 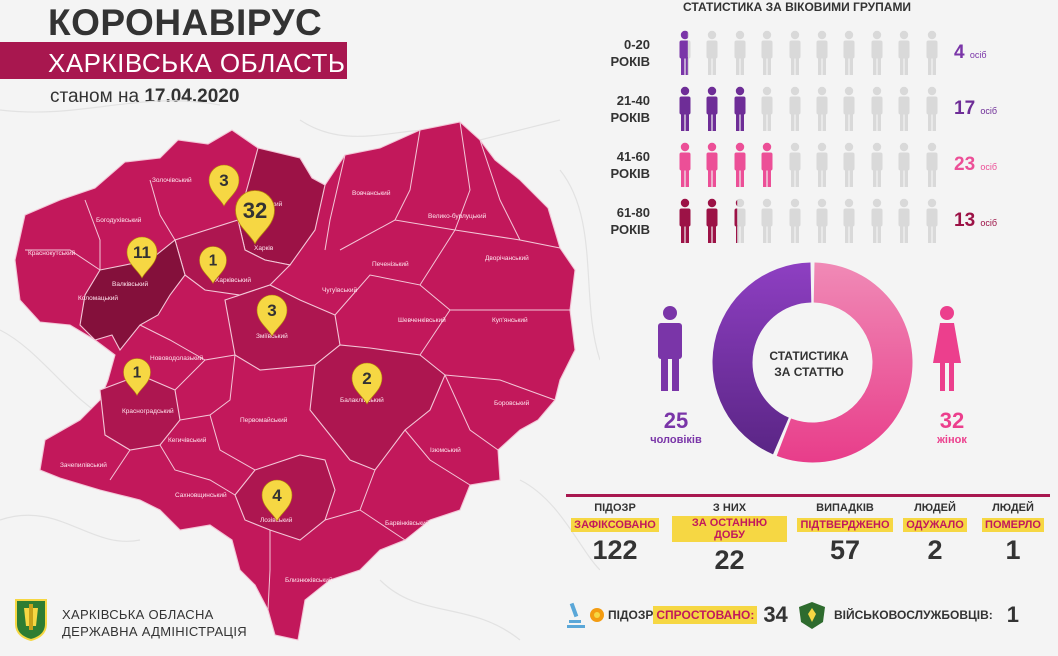 What do you see at coordinates (625, 109) in the screenshot?
I see `age-group-label: 21-40 РОКІВ` at bounding box center [625, 109].